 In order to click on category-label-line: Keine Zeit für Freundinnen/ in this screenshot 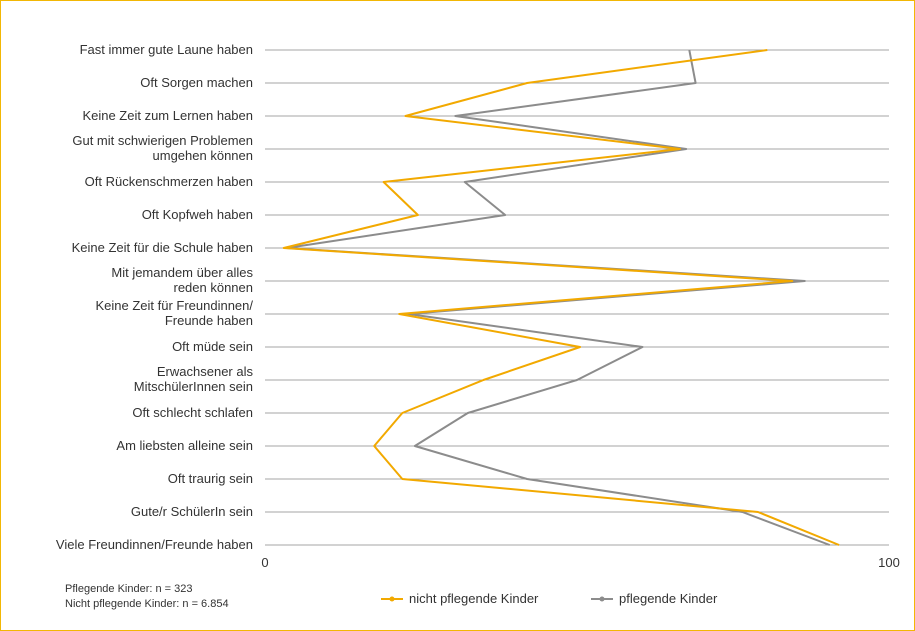, I will do `click(174, 305)`.